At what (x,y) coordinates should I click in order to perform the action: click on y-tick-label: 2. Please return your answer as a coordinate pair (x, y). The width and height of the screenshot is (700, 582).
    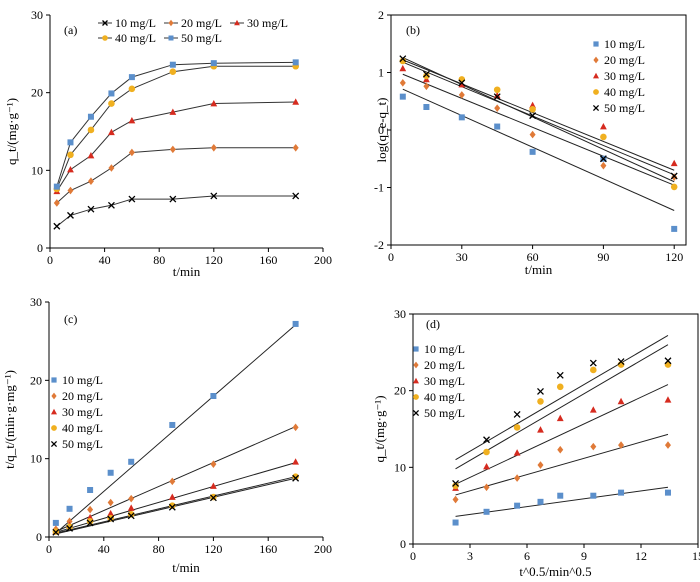
    Looking at the image, I should click on (381, 15).